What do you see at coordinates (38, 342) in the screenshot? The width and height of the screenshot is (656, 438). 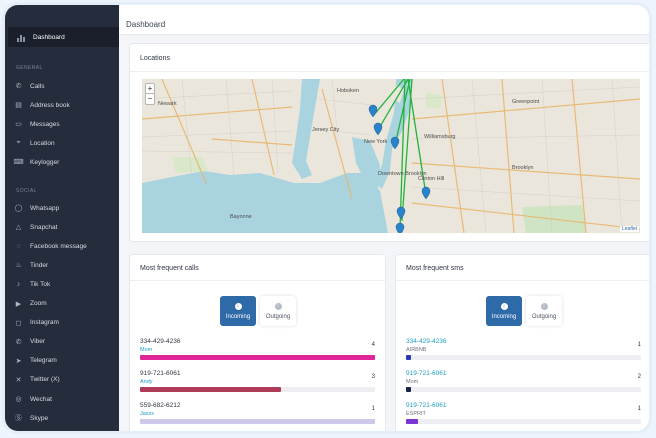 I see `sidebar-item-label: Viber` at bounding box center [38, 342].